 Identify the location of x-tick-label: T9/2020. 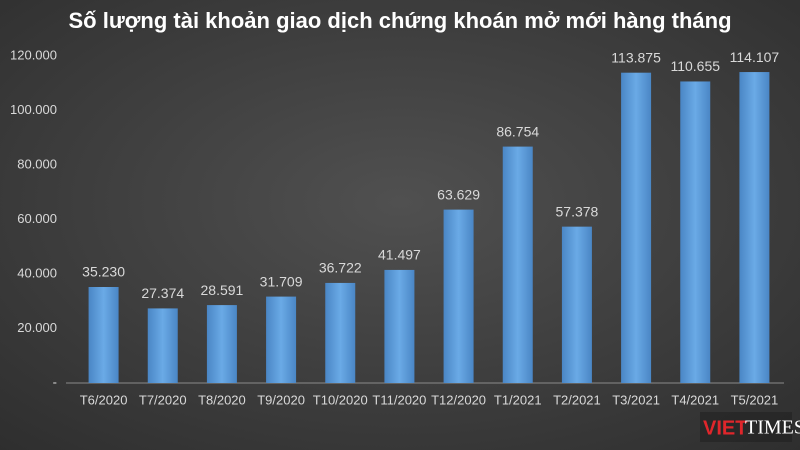
(281, 399).